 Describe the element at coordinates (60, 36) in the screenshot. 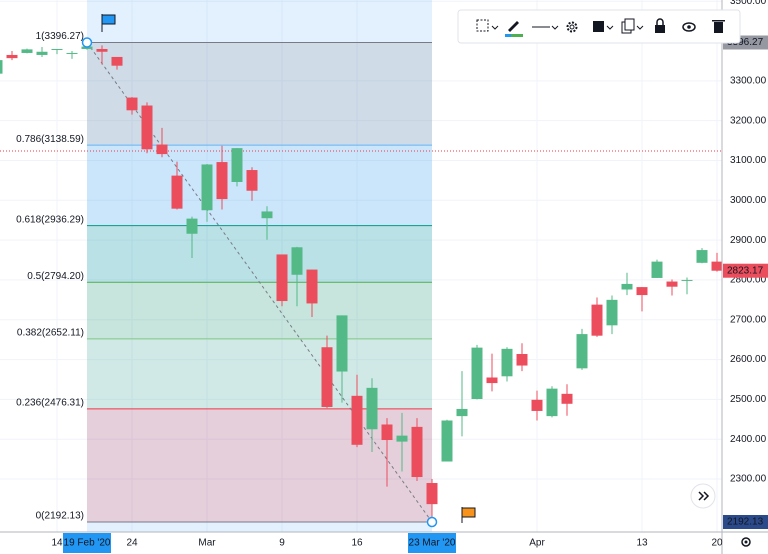

I see `fib-level-label: 1(3396.27)` at that location.